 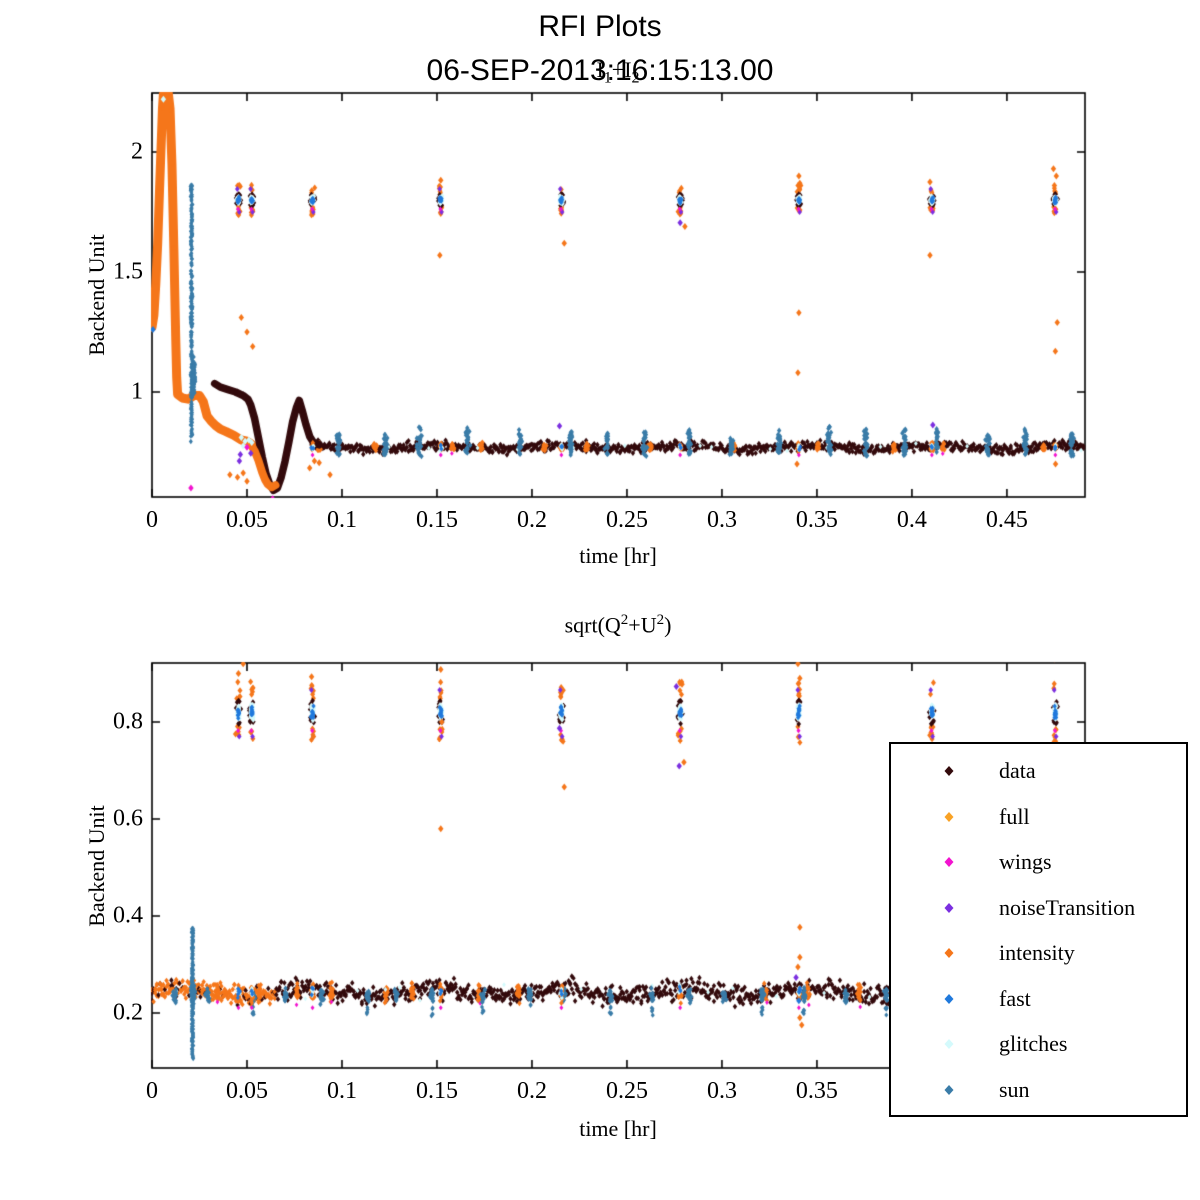 What do you see at coordinates (949, 1089) in the screenshot?
I see `legend-marker-sun-diamond-icon` at bounding box center [949, 1089].